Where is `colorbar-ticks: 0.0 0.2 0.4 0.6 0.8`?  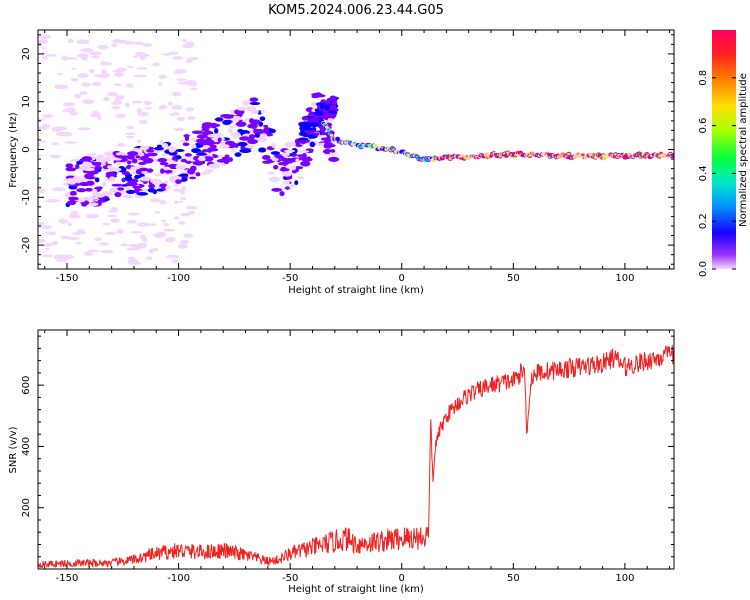 colorbar-ticks: 0.0 0.2 0.4 0.6 0.8 is located at coordinates (717, 173).